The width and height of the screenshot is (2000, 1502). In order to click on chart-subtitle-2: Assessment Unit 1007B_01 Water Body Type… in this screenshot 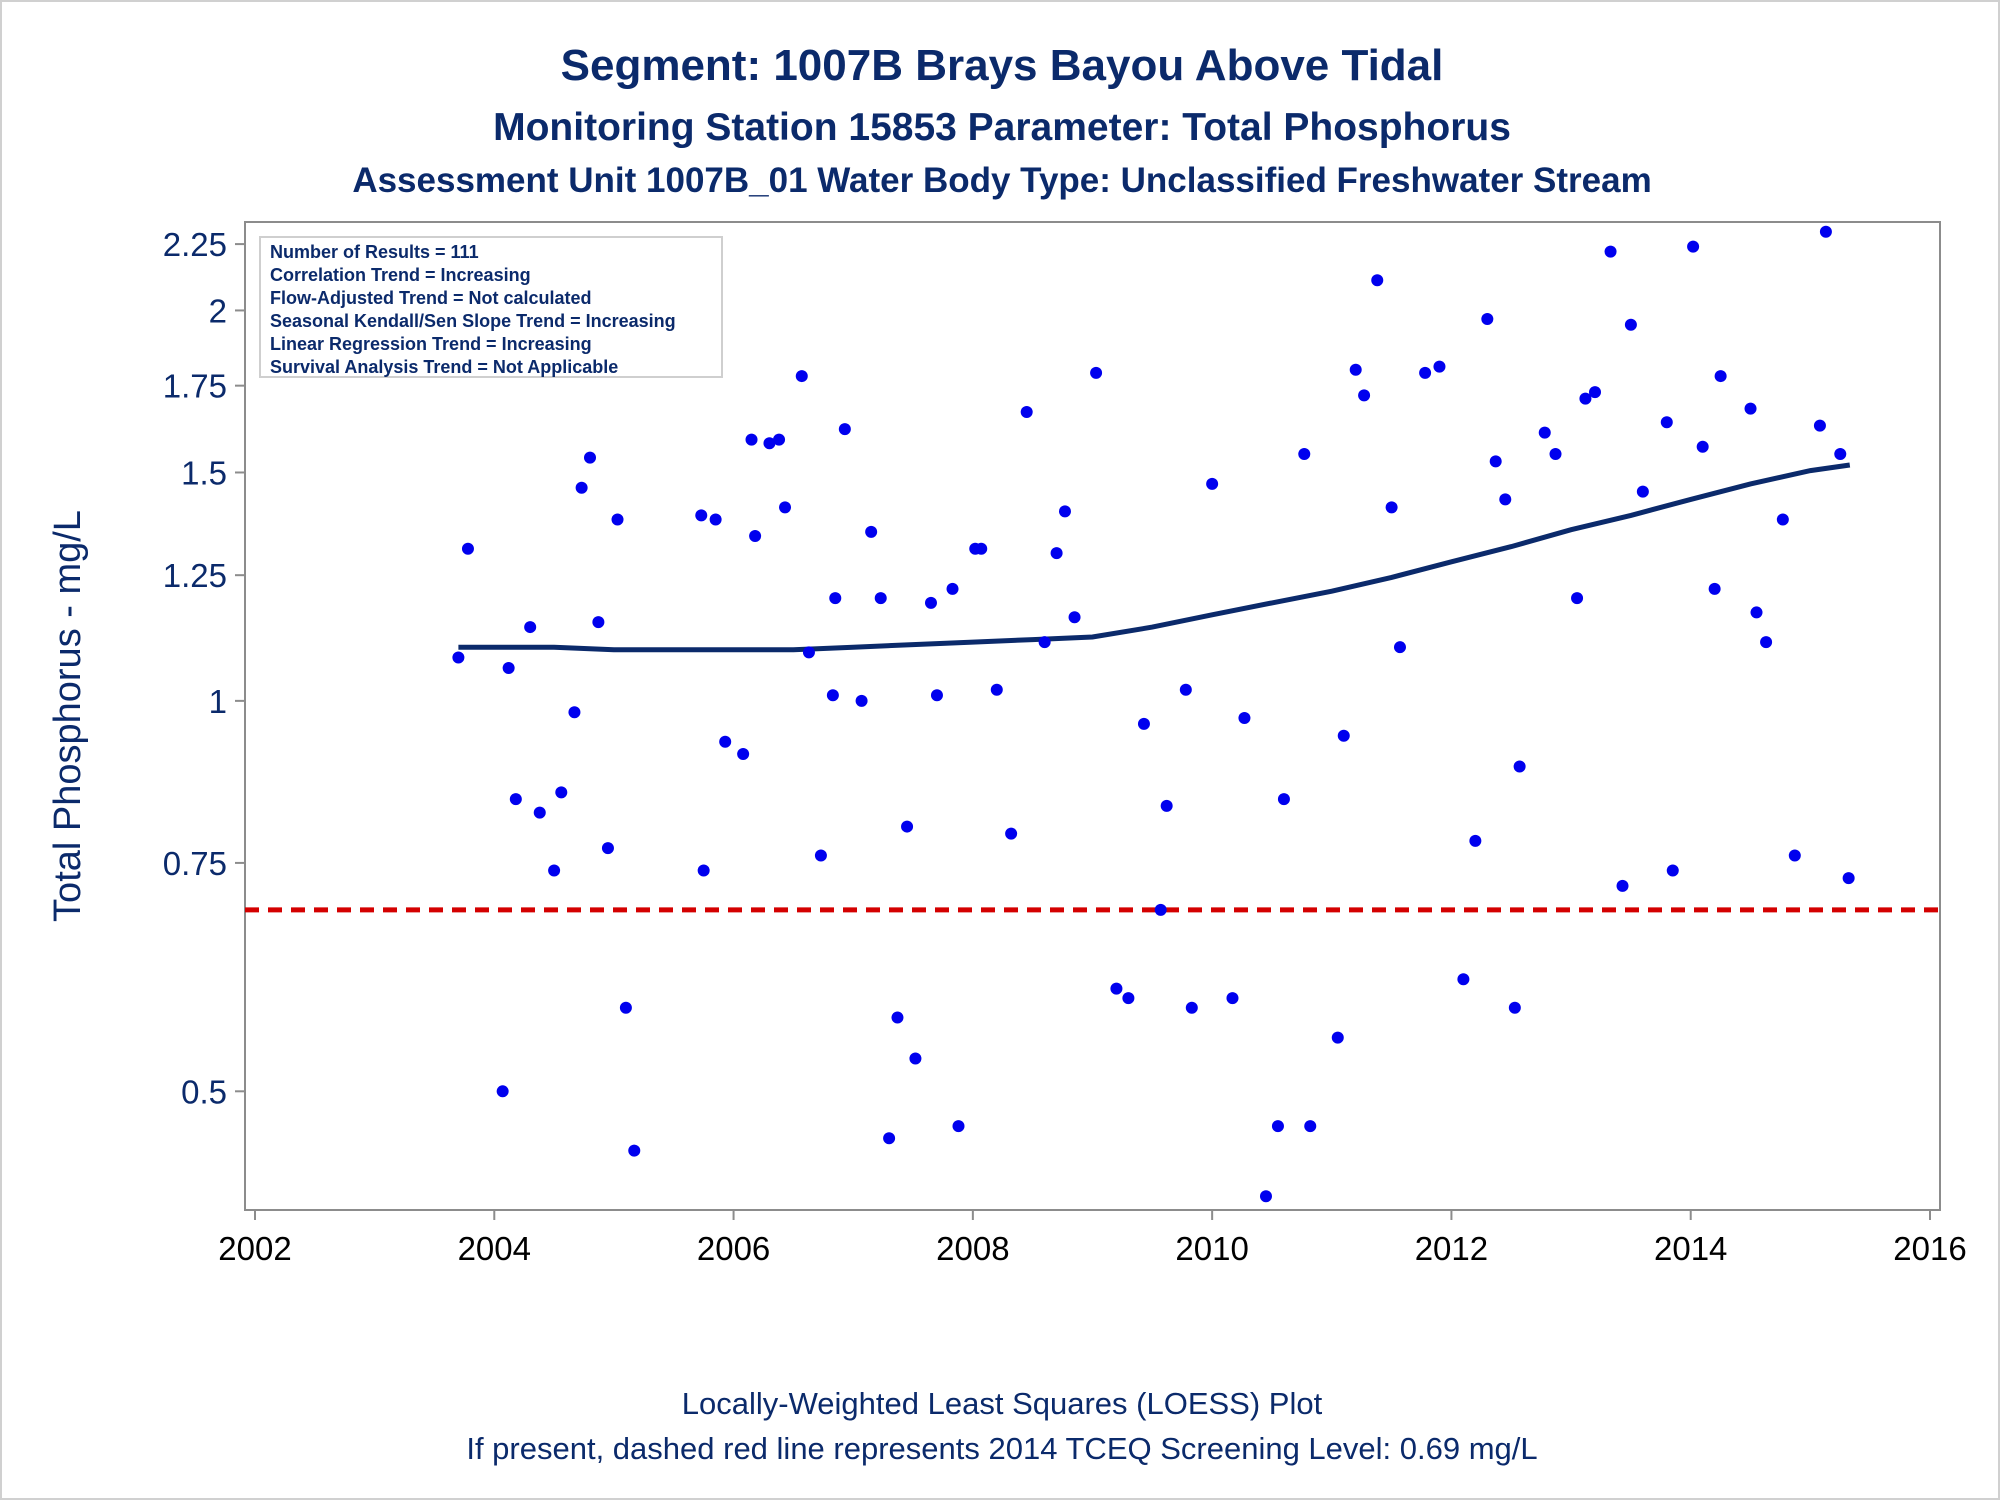, I will do `click(1001, 180)`.